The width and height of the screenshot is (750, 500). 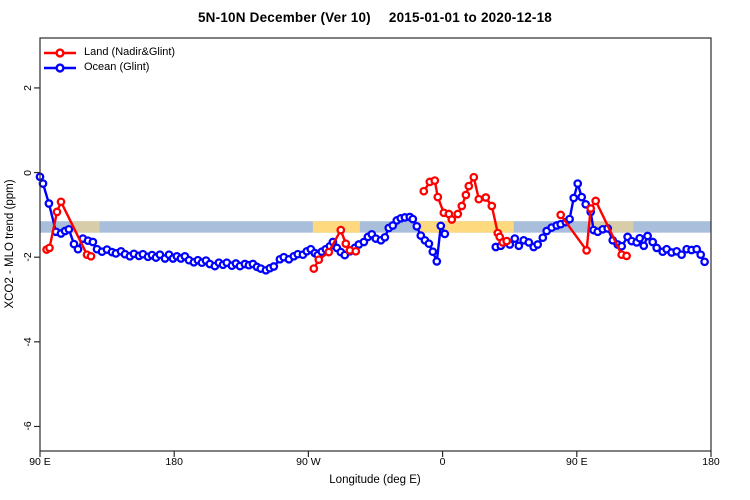 What do you see at coordinates (308, 462) in the screenshot?
I see `x-tick-label: 90 W` at bounding box center [308, 462].